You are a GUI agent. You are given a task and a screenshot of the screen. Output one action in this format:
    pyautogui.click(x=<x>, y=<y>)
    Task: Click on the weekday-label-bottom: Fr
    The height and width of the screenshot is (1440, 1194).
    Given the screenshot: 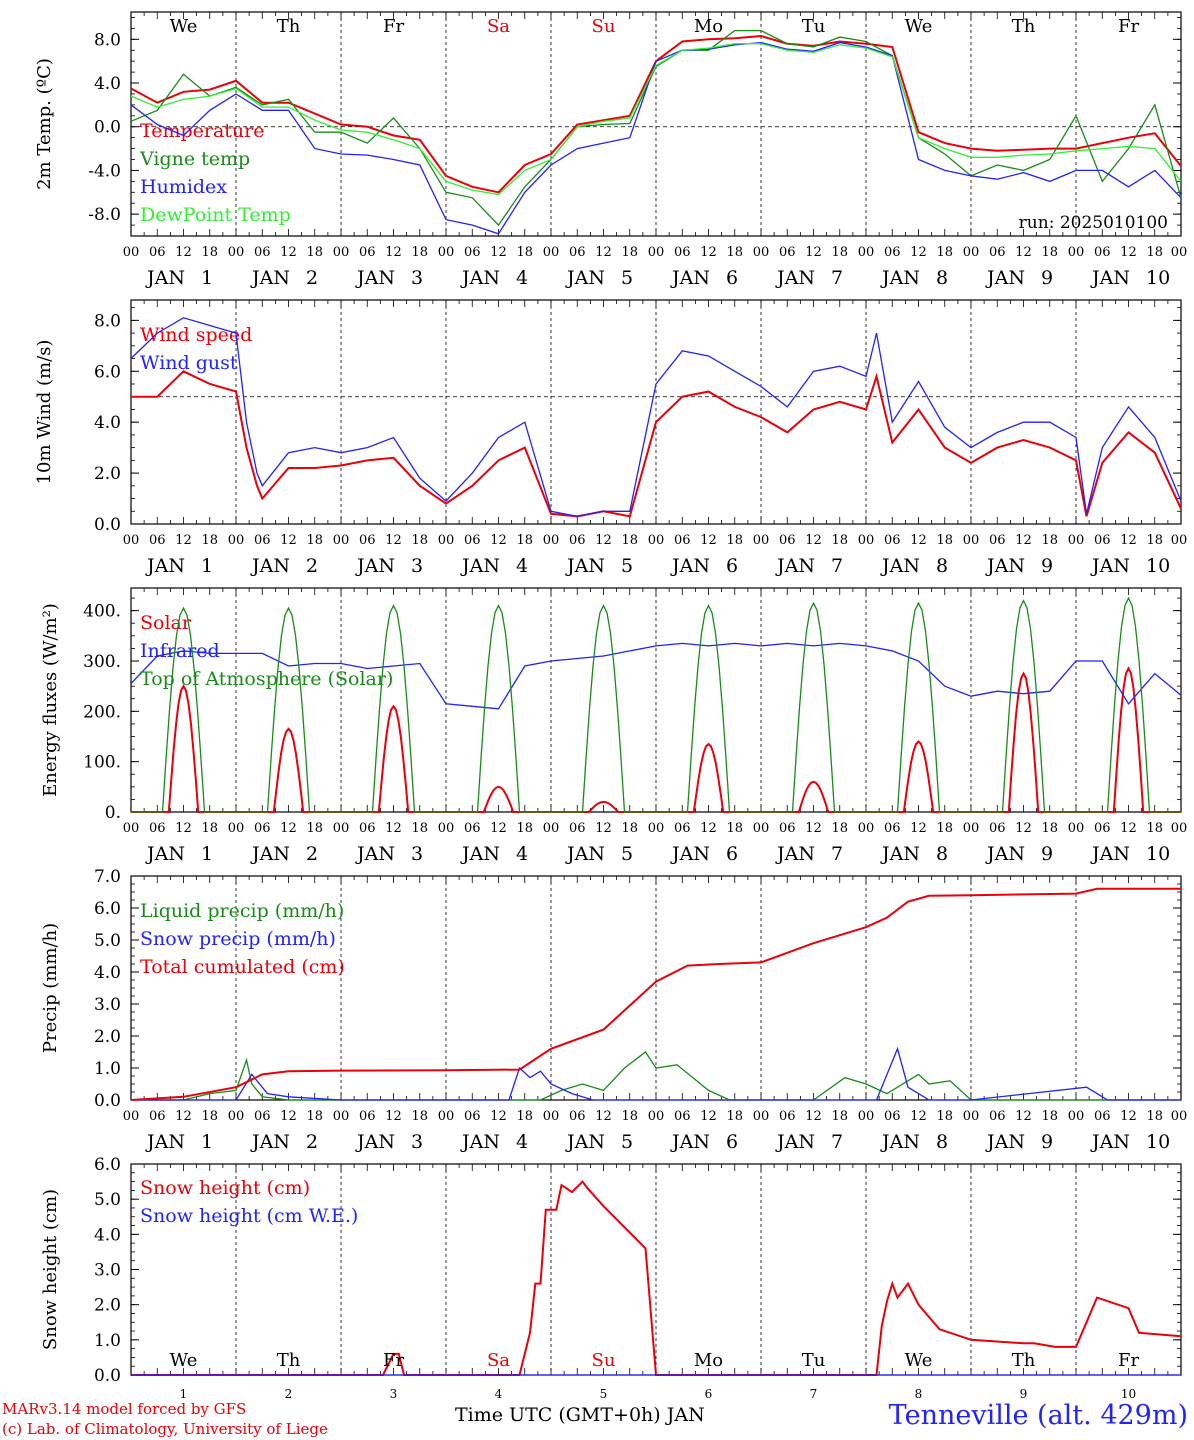 What is the action you would take?
    pyautogui.click(x=1128, y=1360)
    